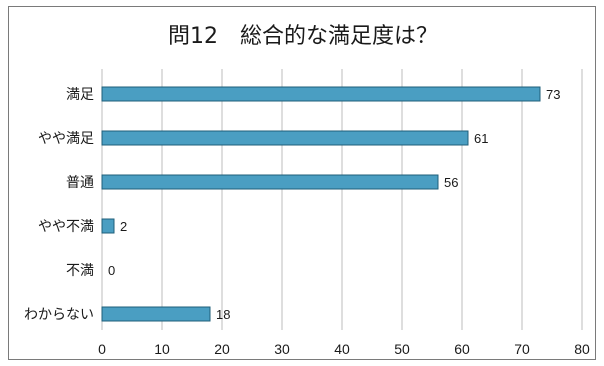 This screenshot has width=604, height=366. What do you see at coordinates (102, 349) in the screenshot?
I see `x-tick-label: 0` at bounding box center [102, 349].